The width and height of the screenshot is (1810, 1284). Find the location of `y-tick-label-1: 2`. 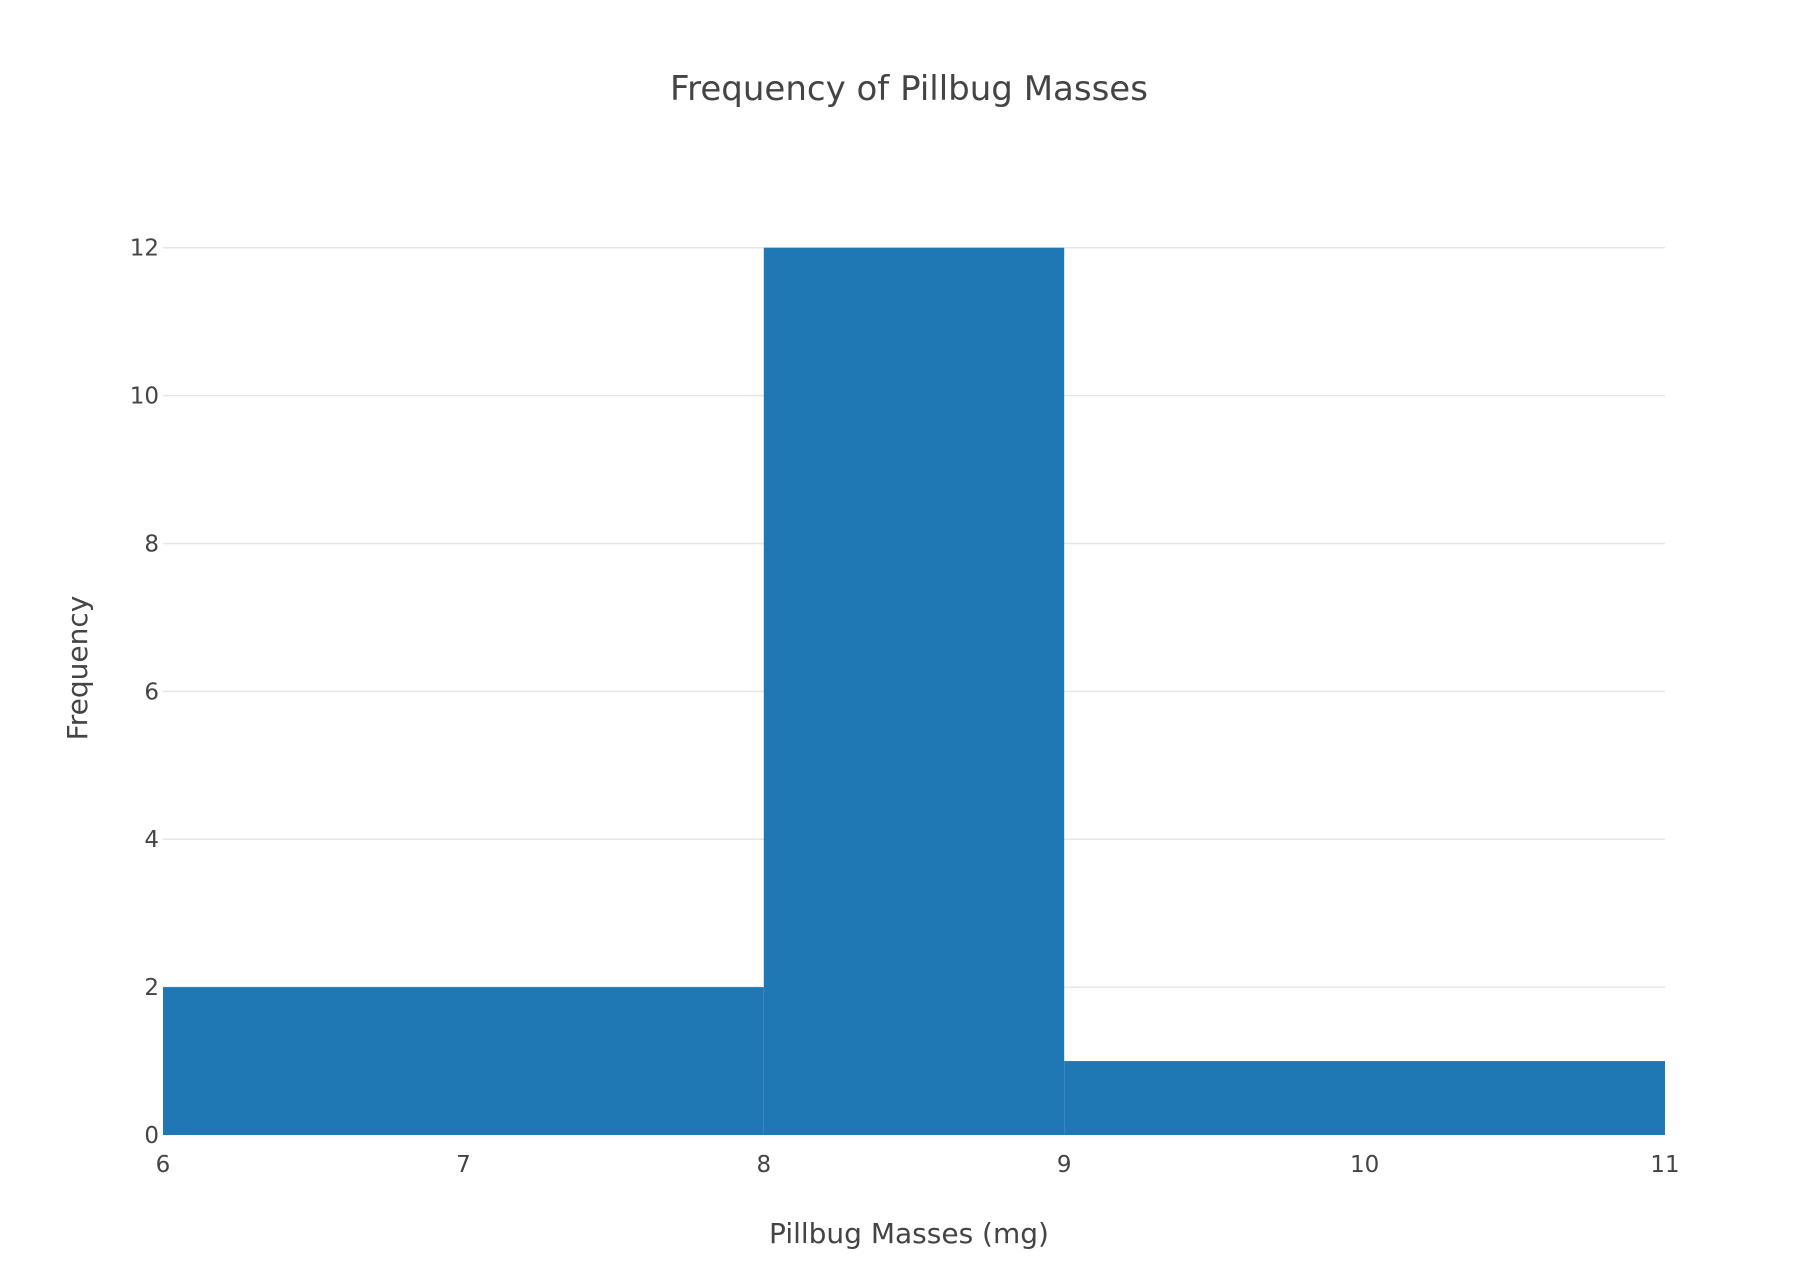

y-tick-label-1: 2 is located at coordinates (151, 988).